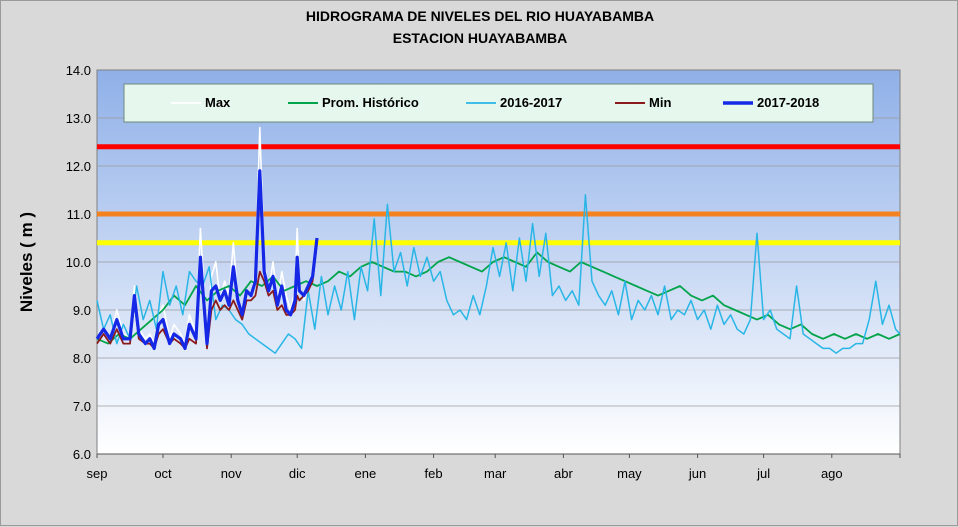  What do you see at coordinates (366, 473) in the screenshot?
I see `x-tick-label: ene` at bounding box center [366, 473].